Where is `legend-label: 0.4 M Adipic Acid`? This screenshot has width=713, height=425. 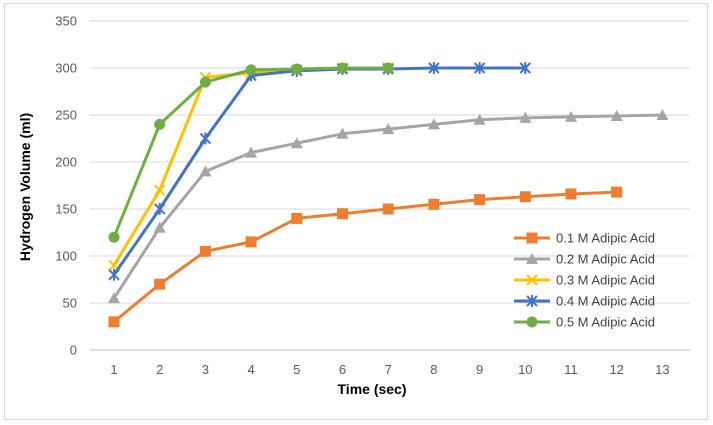
legend-label: 0.4 M Adipic Acid is located at coordinates (605, 301).